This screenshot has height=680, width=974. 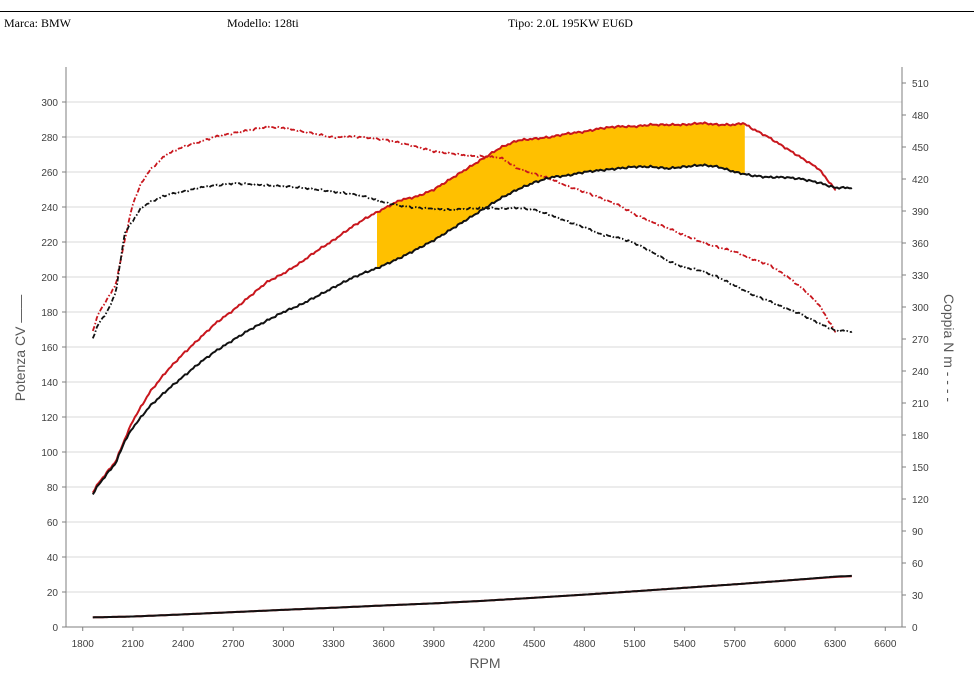 I want to click on tick-label-y2: 90, so click(x=918, y=532).